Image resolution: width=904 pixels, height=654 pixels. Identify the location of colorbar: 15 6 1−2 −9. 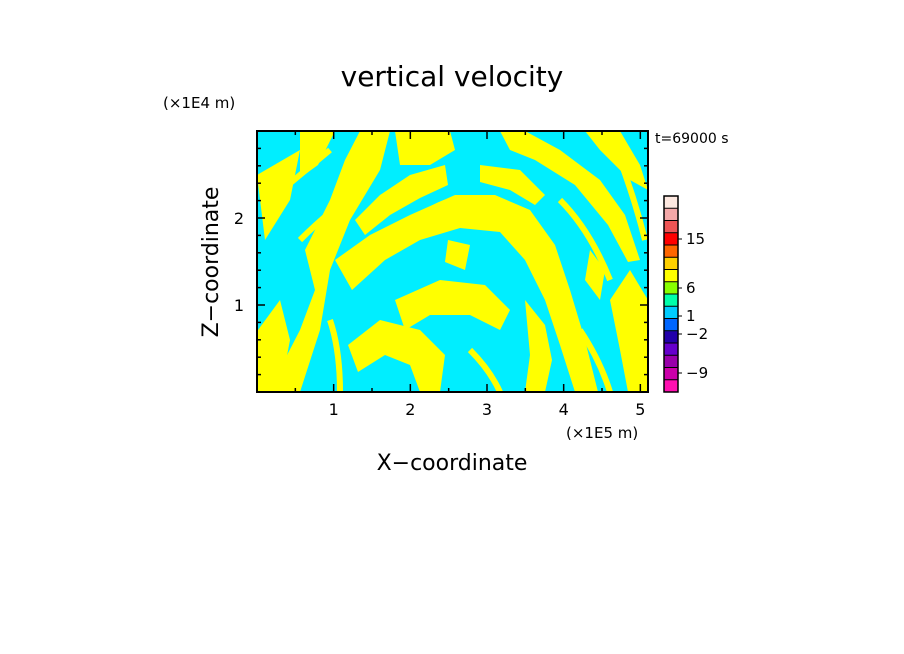
(685, 294).